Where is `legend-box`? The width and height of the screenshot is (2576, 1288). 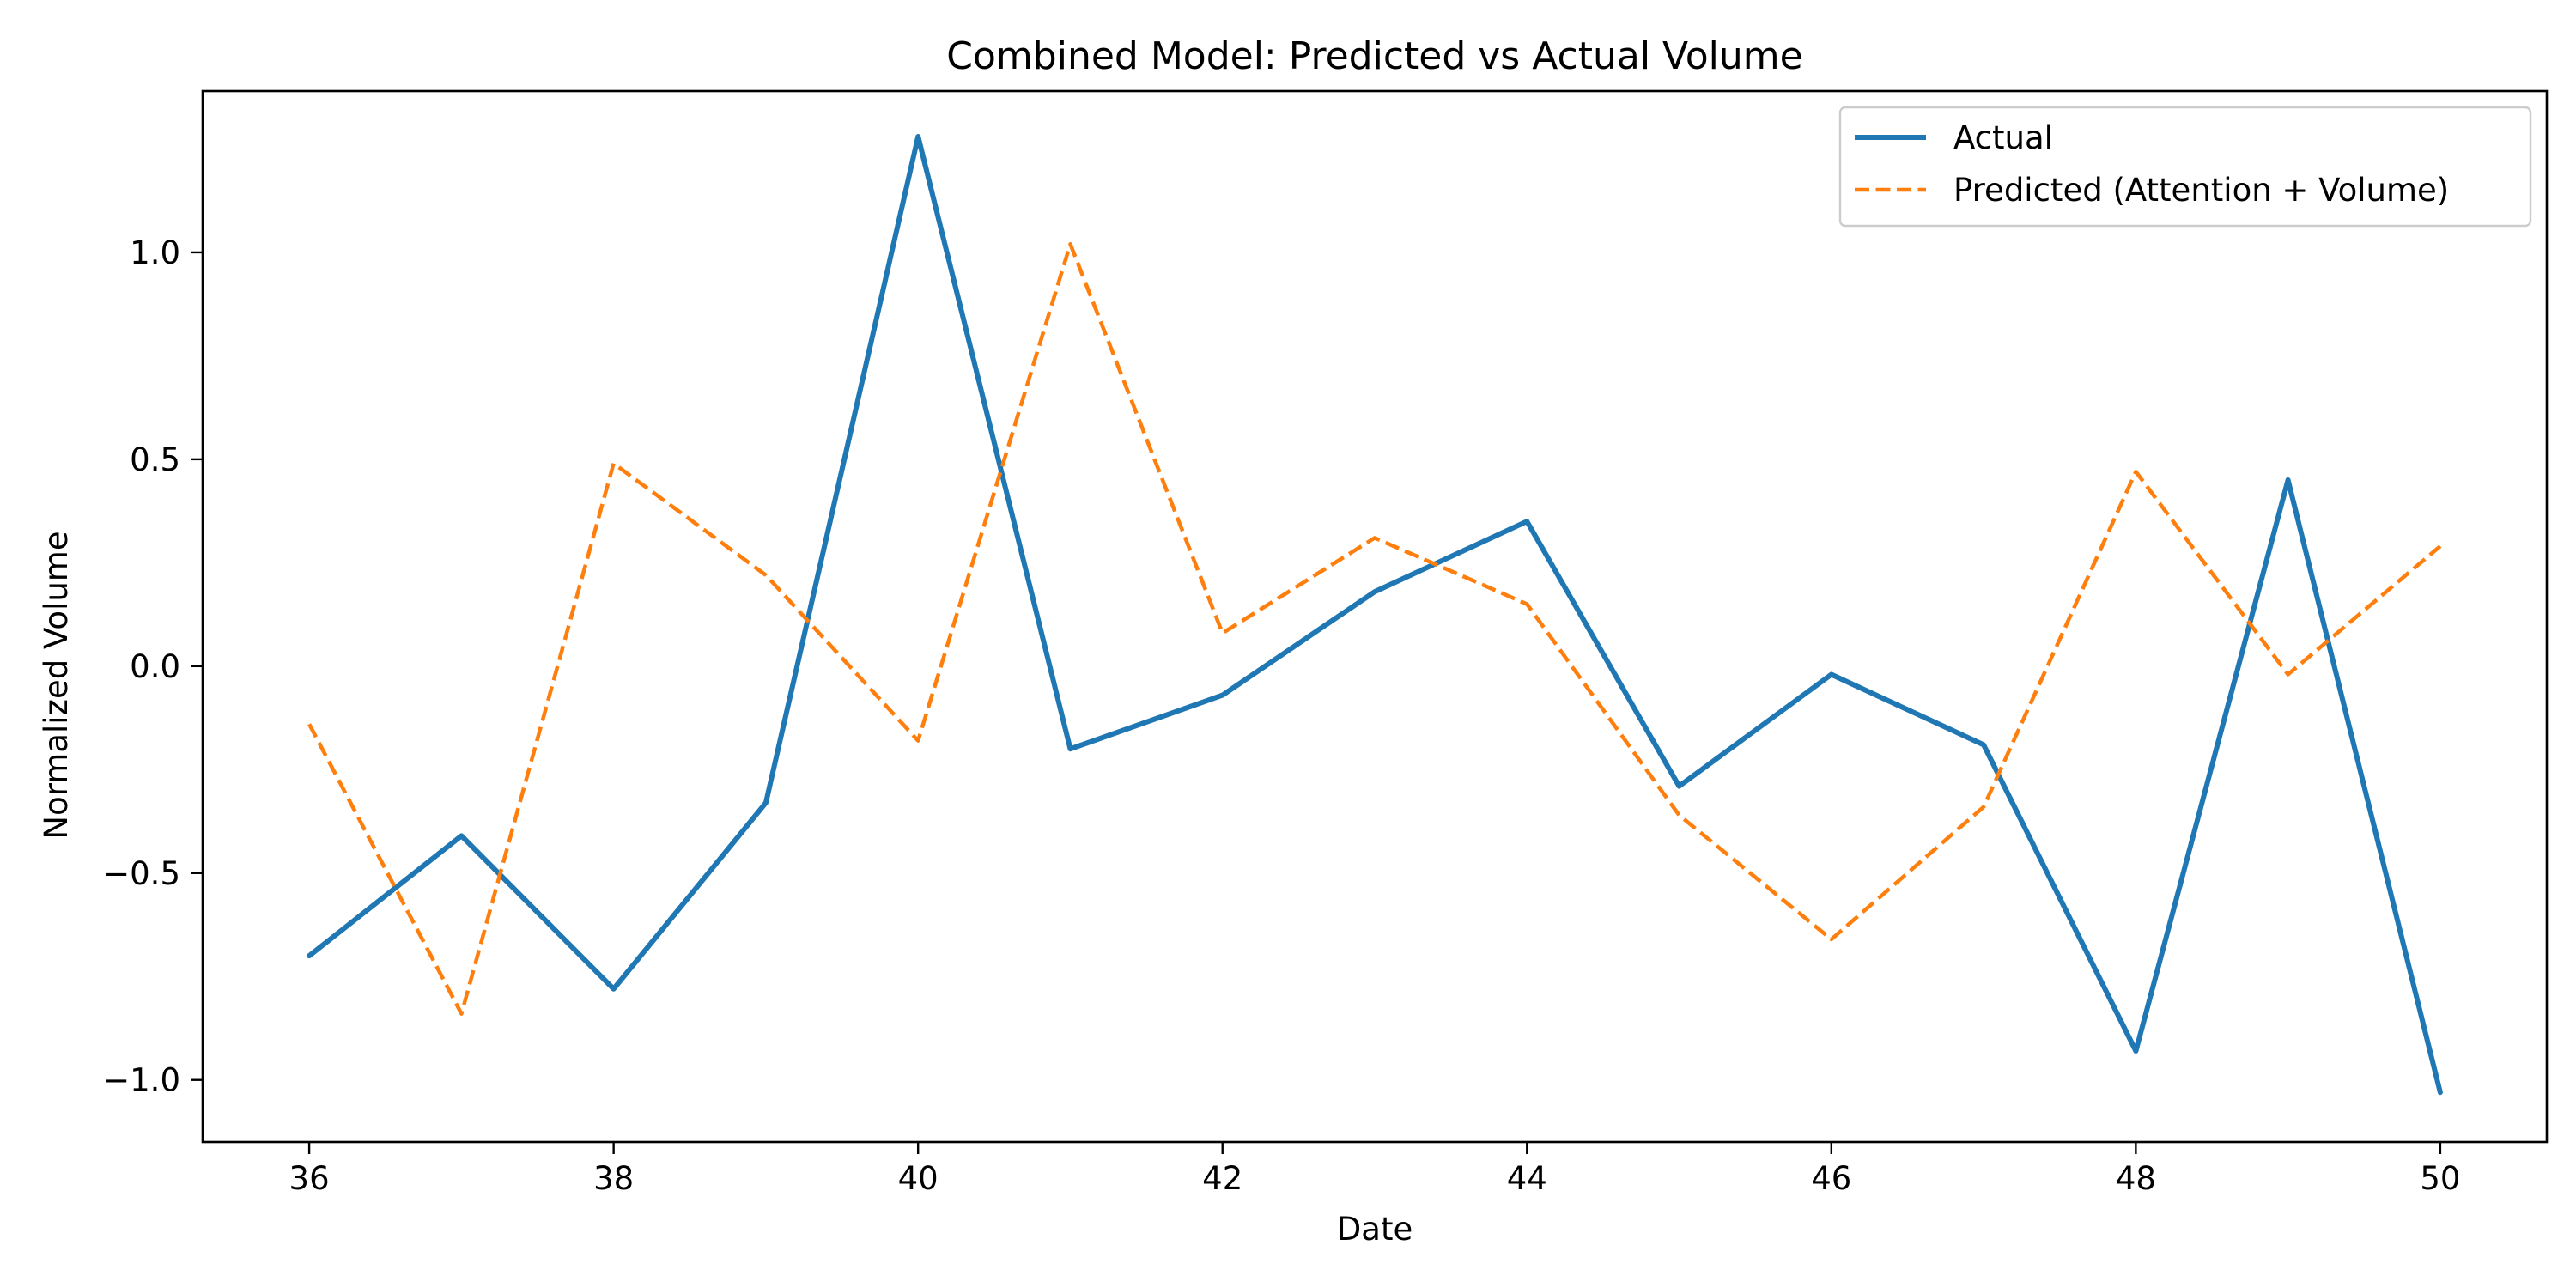 legend-box is located at coordinates (2185, 167).